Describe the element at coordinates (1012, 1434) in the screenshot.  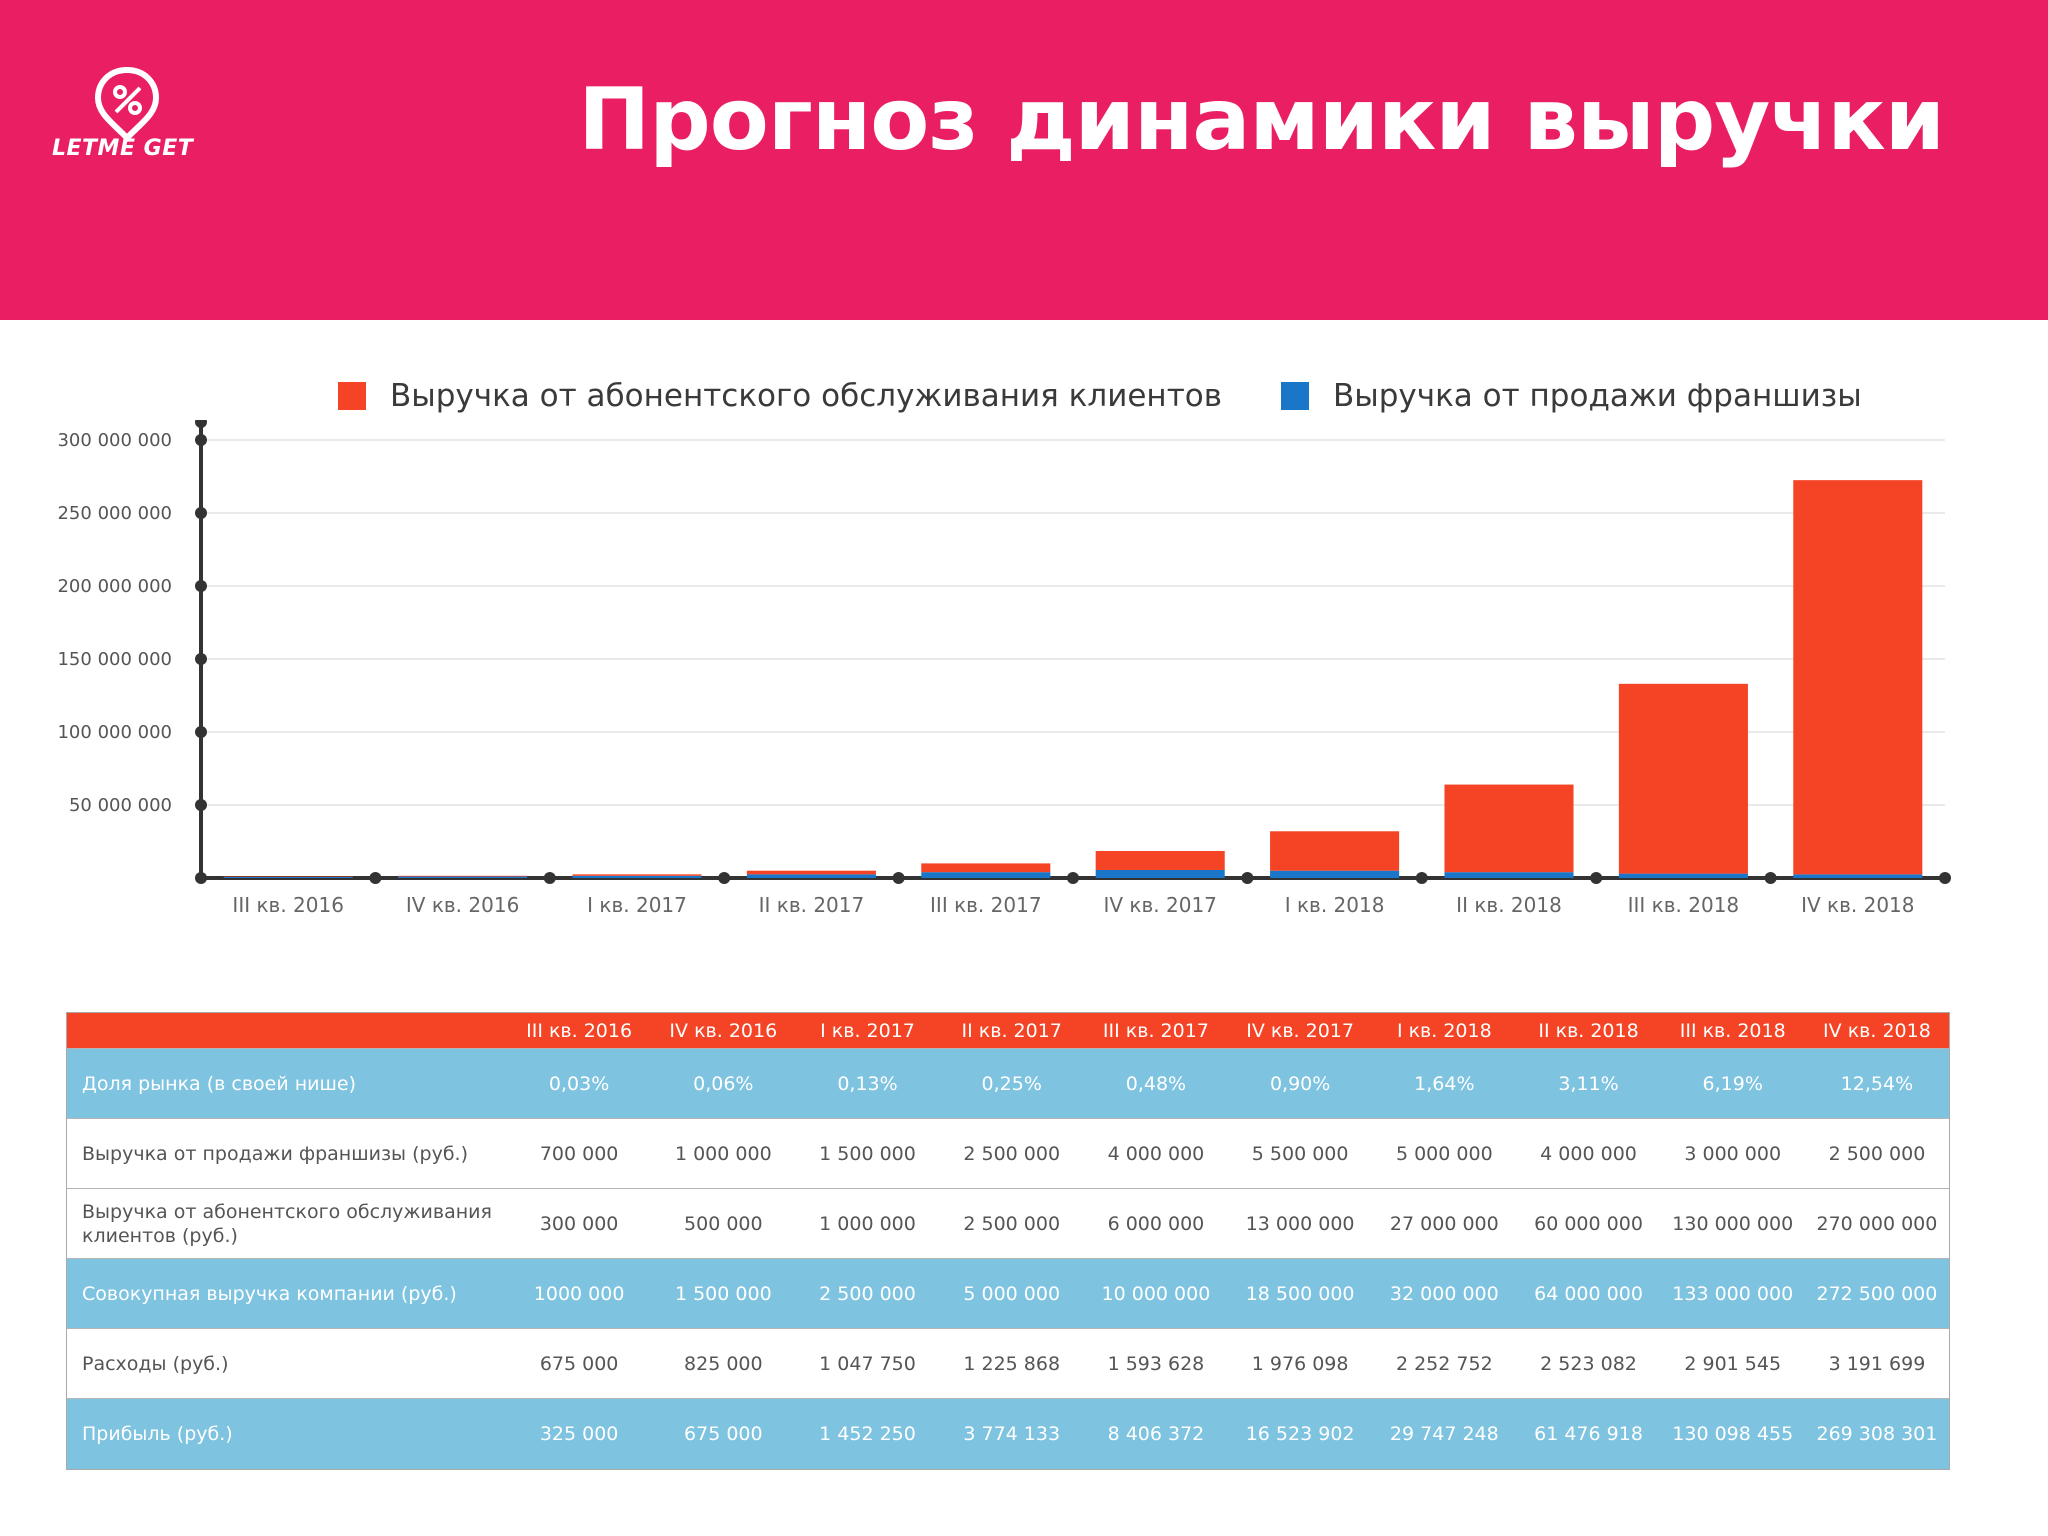
I see `table-cell: 3 774 133` at that location.